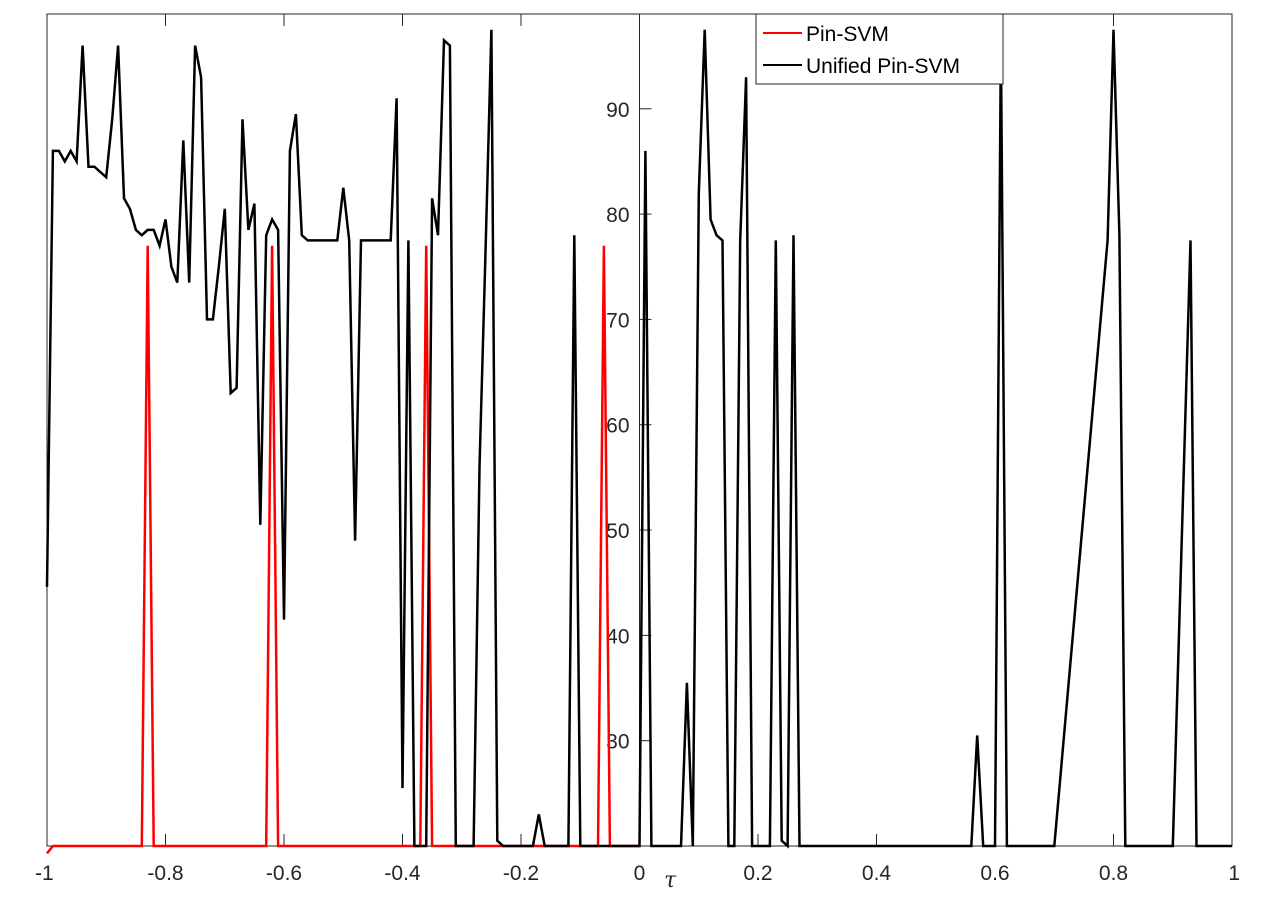 The width and height of the screenshot is (1280, 908). I want to click on y-tick-label: 50, so click(617, 531).